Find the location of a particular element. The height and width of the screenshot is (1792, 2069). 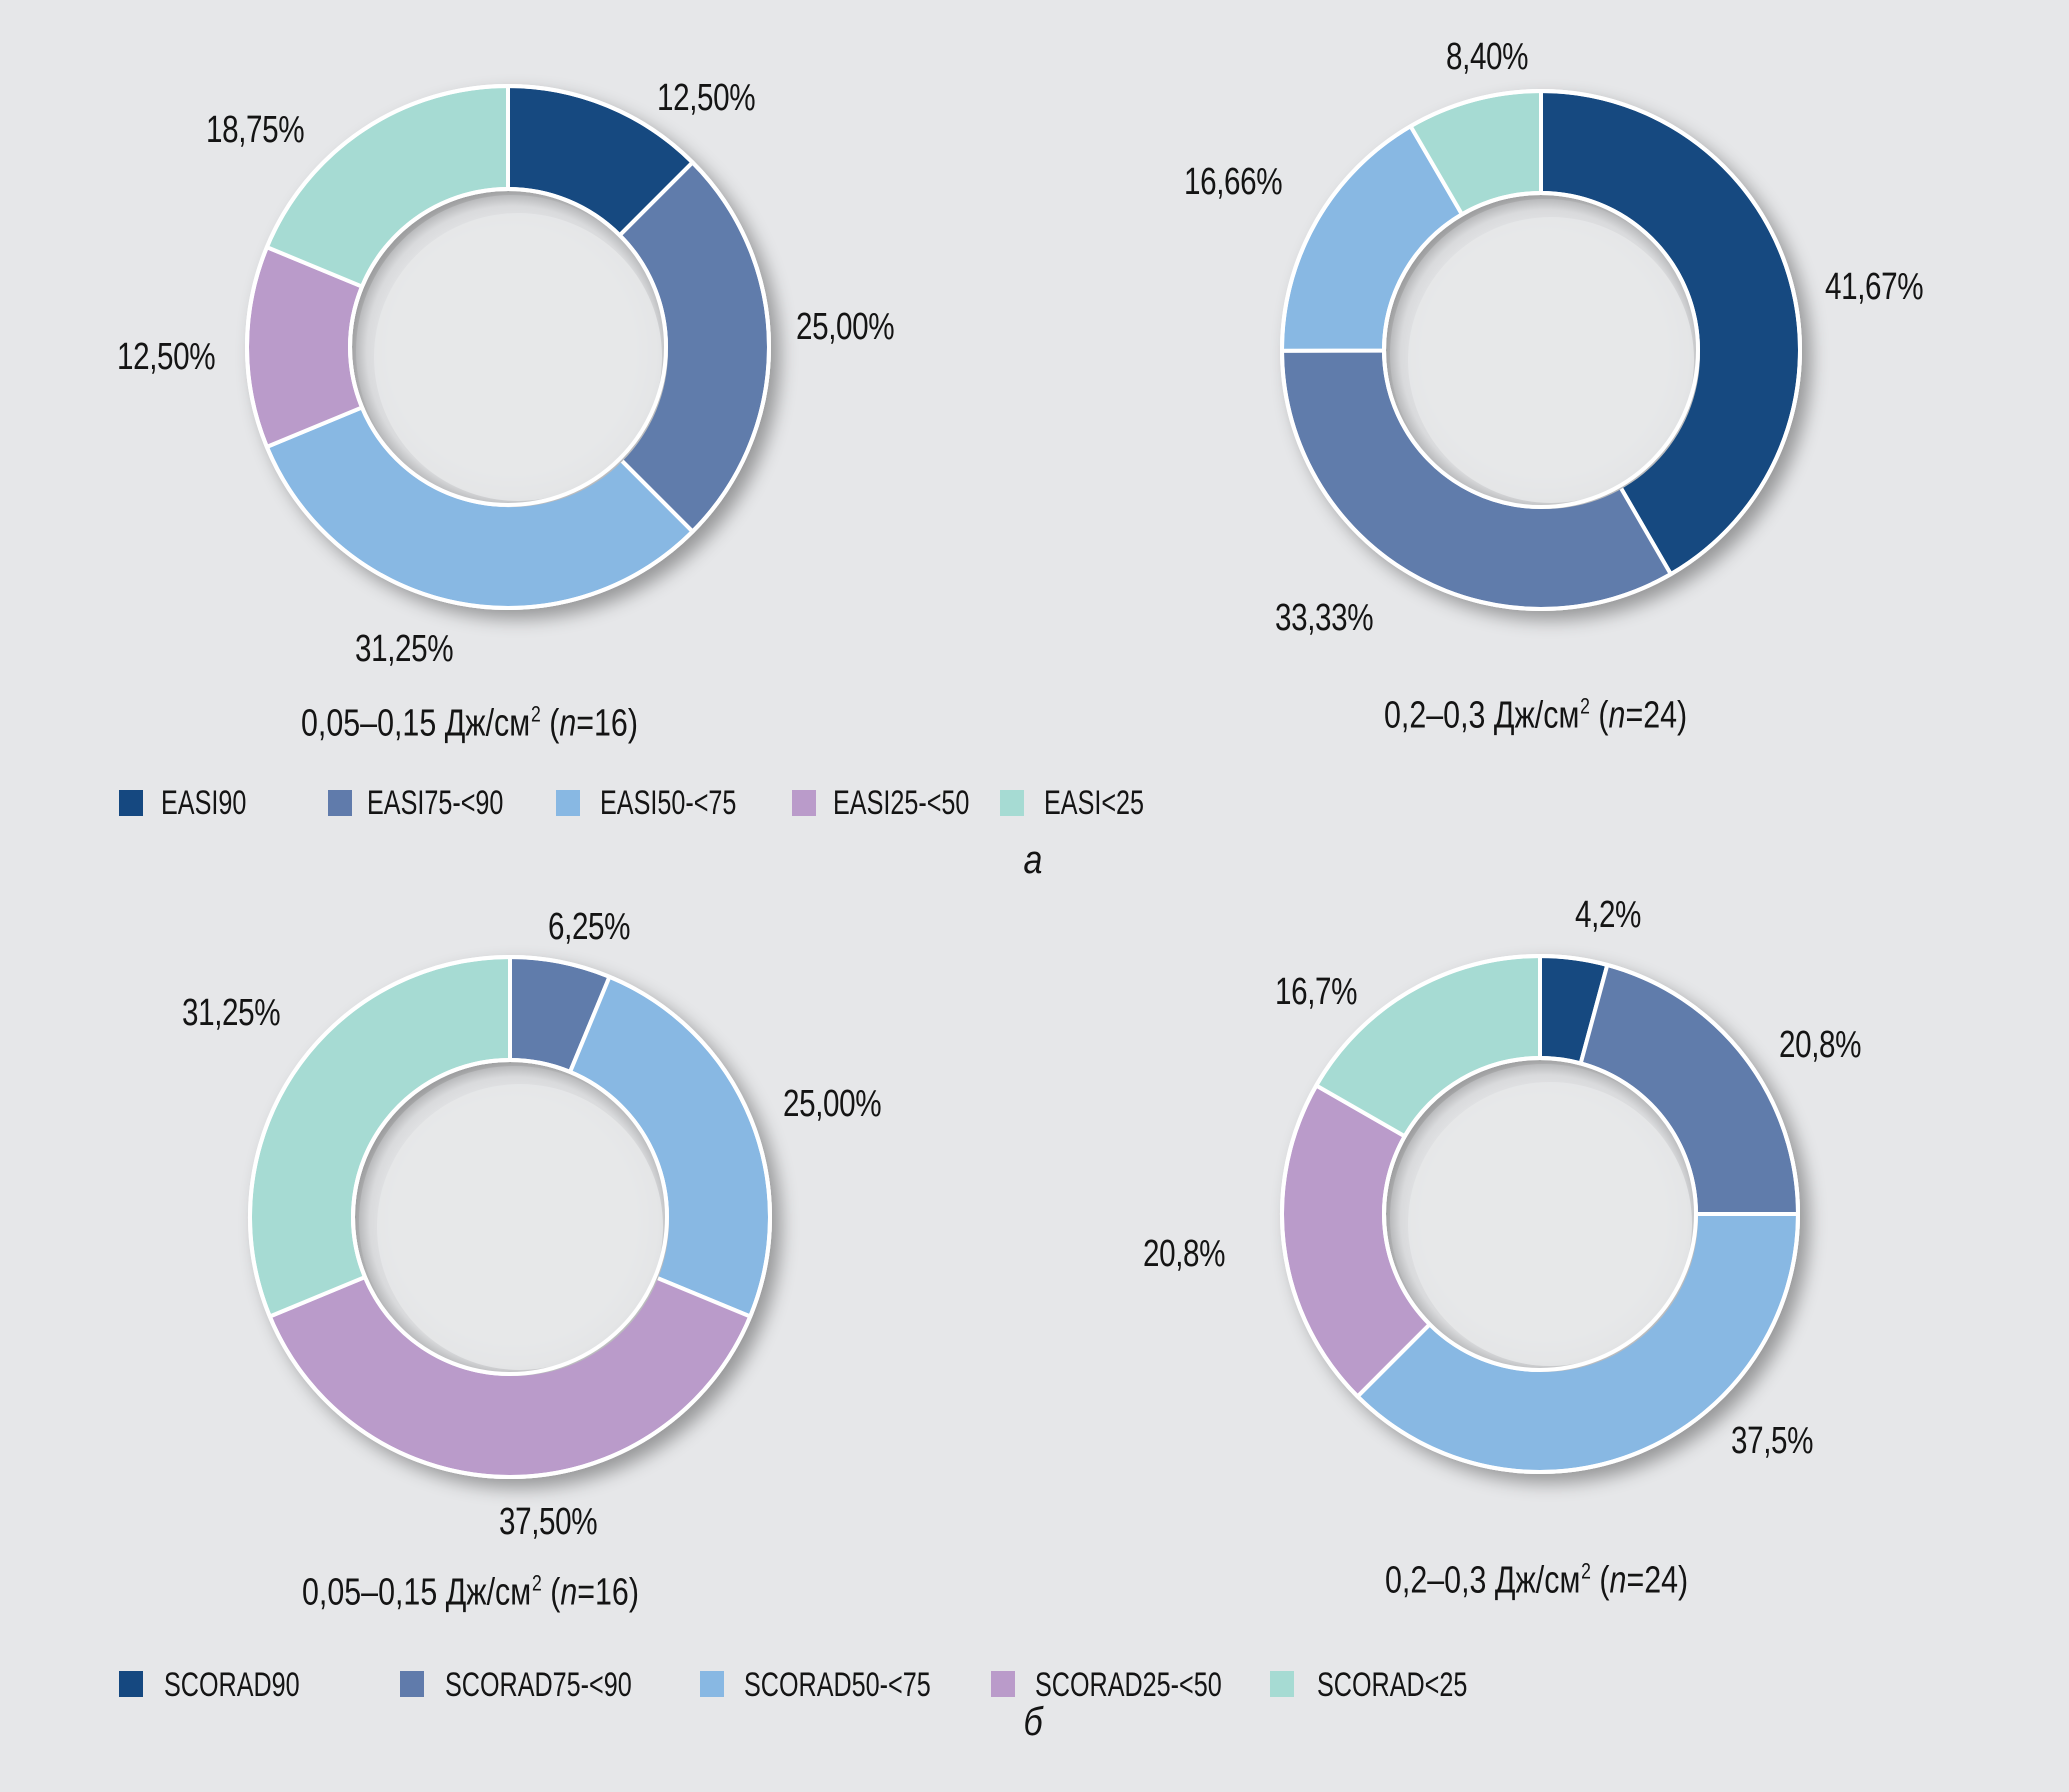

legend-label: EASI75-<90 is located at coordinates (435, 803).